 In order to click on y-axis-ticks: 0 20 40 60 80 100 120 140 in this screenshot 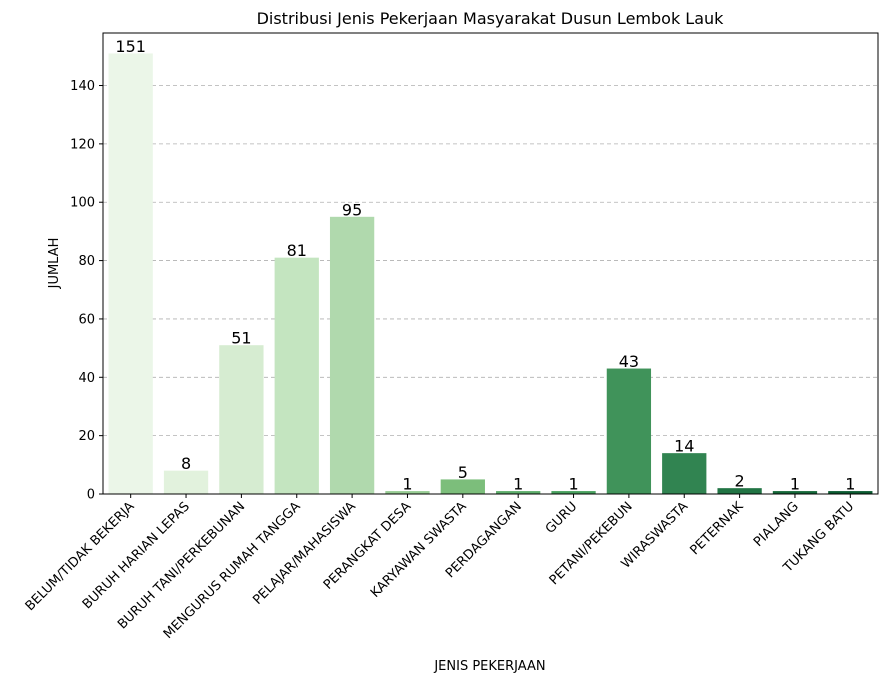, I will do `click(86, 291)`.